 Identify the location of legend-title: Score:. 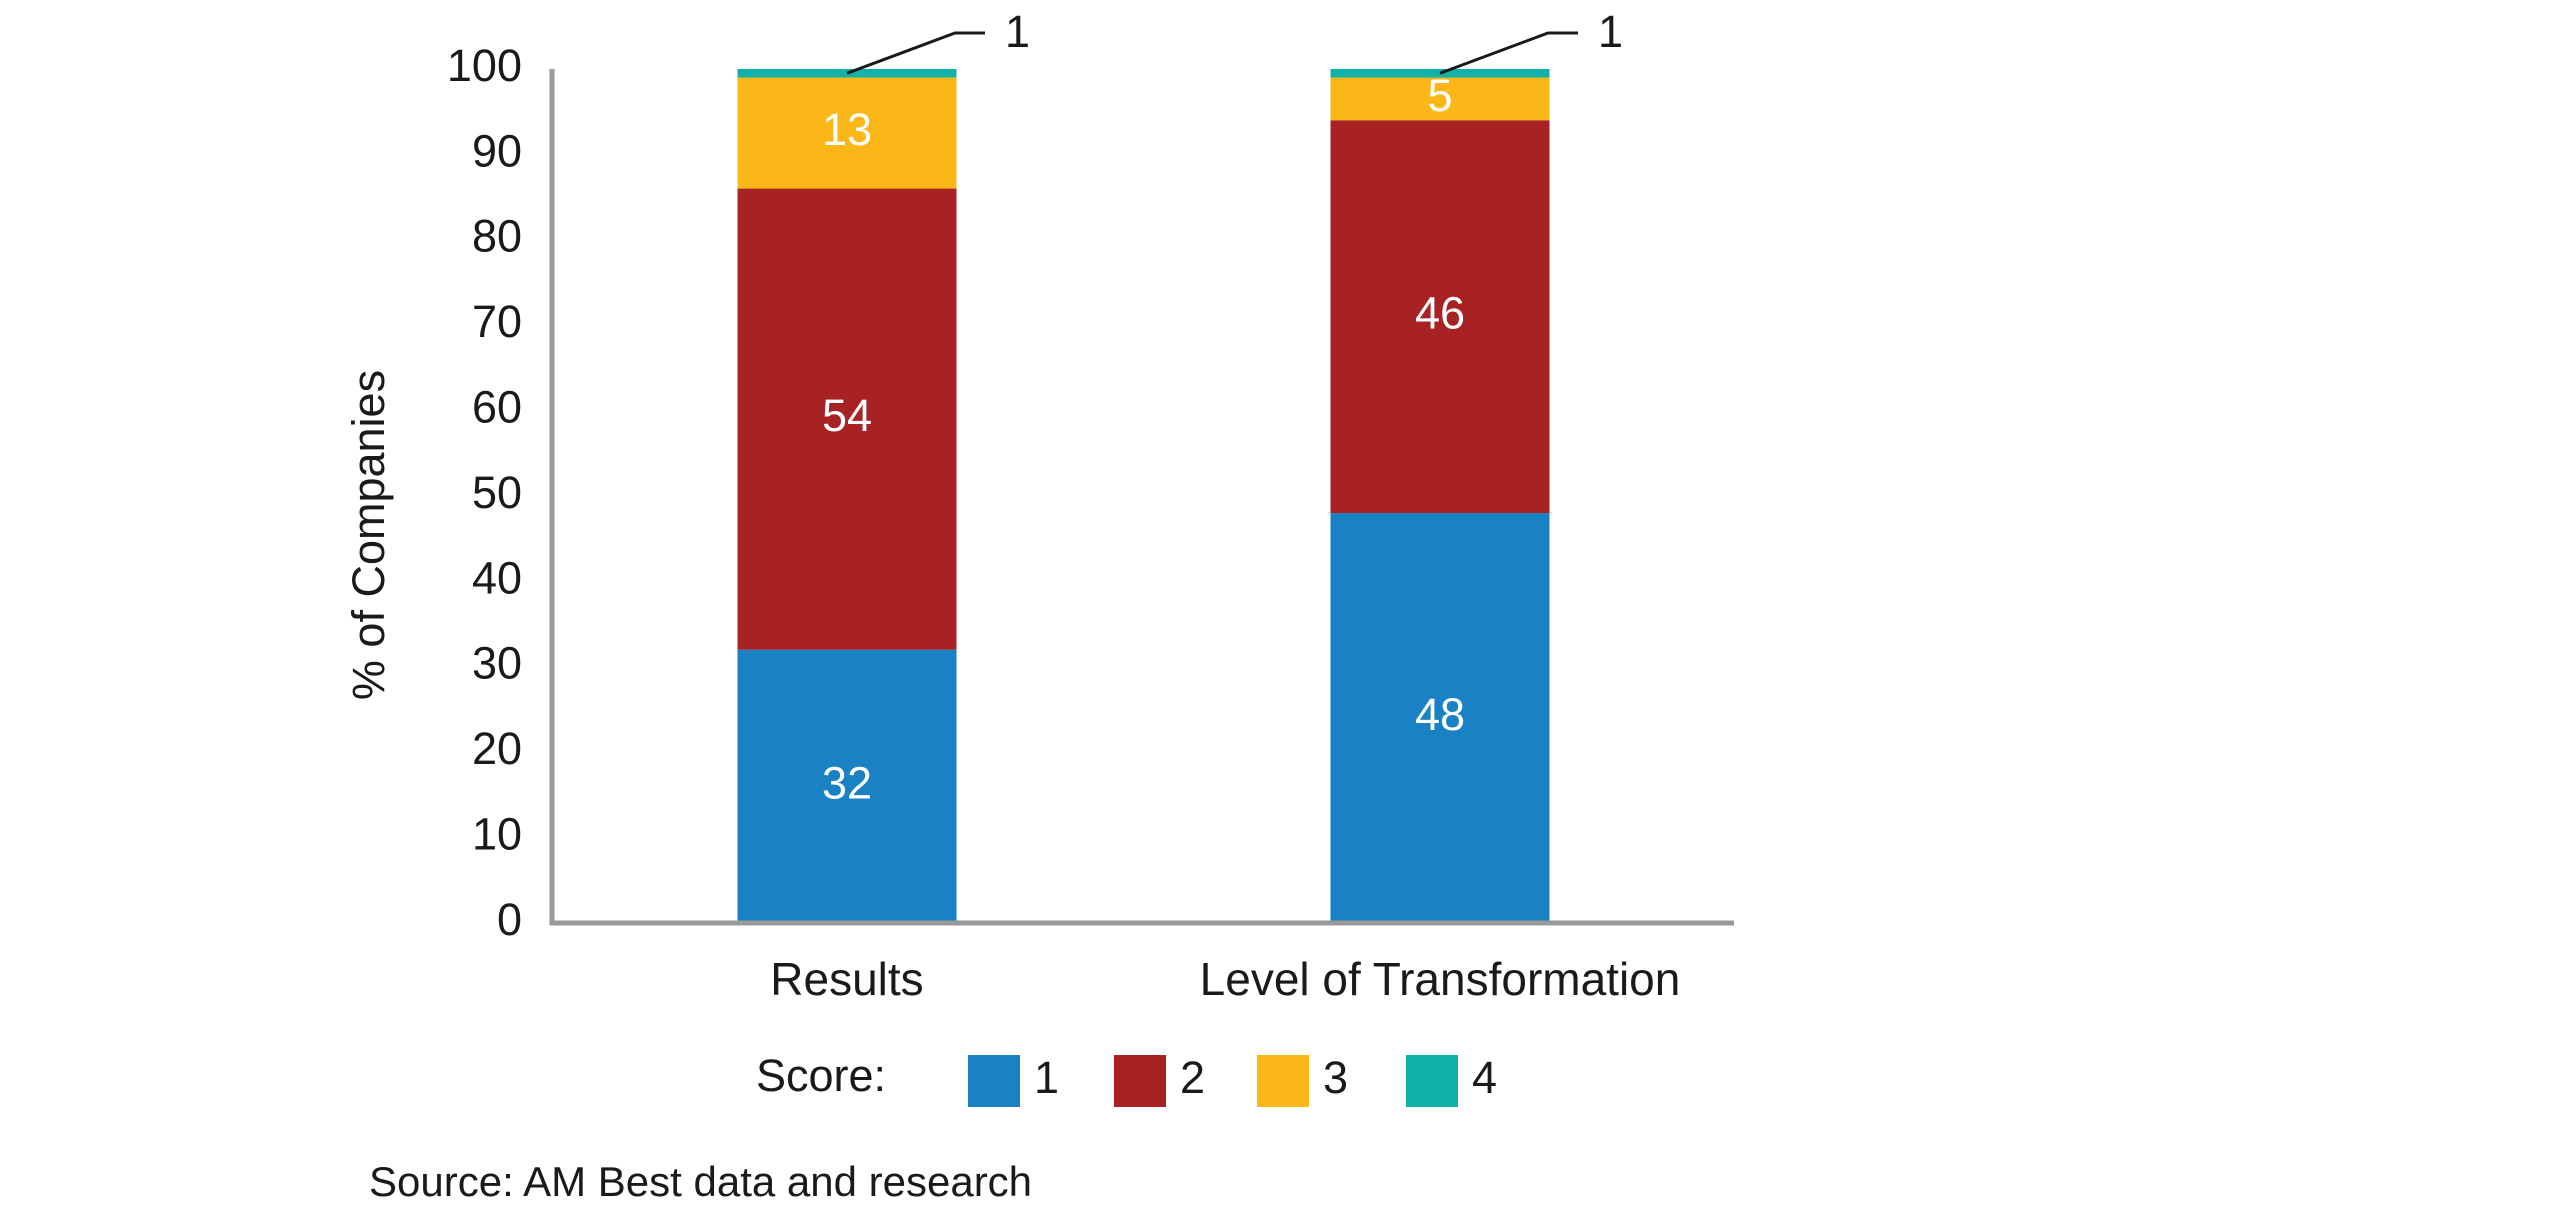
(821, 1075).